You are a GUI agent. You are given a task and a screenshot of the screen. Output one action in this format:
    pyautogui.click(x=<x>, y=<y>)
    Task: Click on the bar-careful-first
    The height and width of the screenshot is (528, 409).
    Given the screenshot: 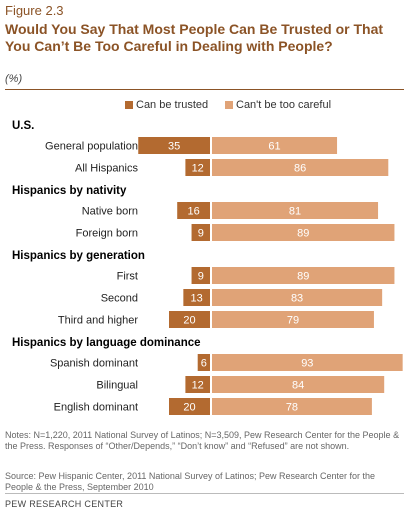 What is the action you would take?
    pyautogui.click(x=303, y=275)
    